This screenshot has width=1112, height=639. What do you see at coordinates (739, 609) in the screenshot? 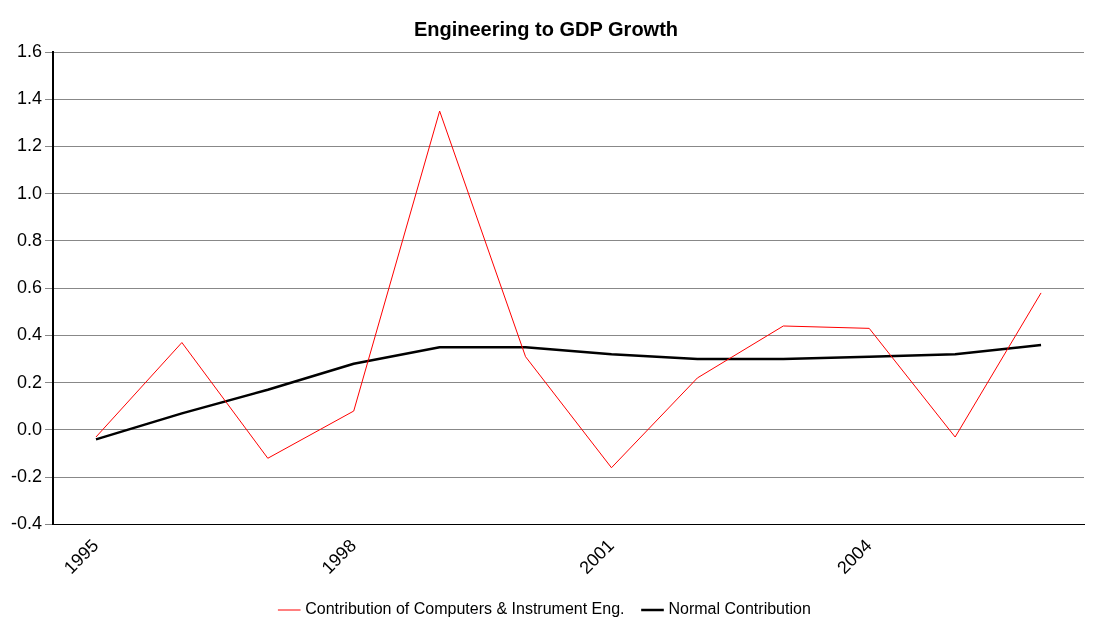
I see `legend-label: Normal Contribution` at bounding box center [739, 609].